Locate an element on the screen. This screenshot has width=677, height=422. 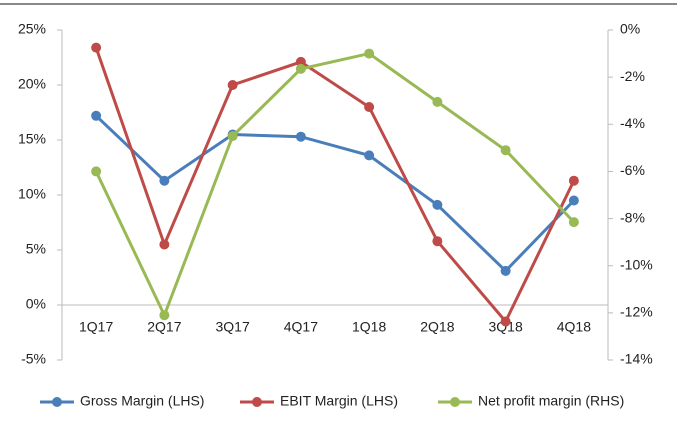
x-tick-label: 4Q18 is located at coordinates (574, 327).